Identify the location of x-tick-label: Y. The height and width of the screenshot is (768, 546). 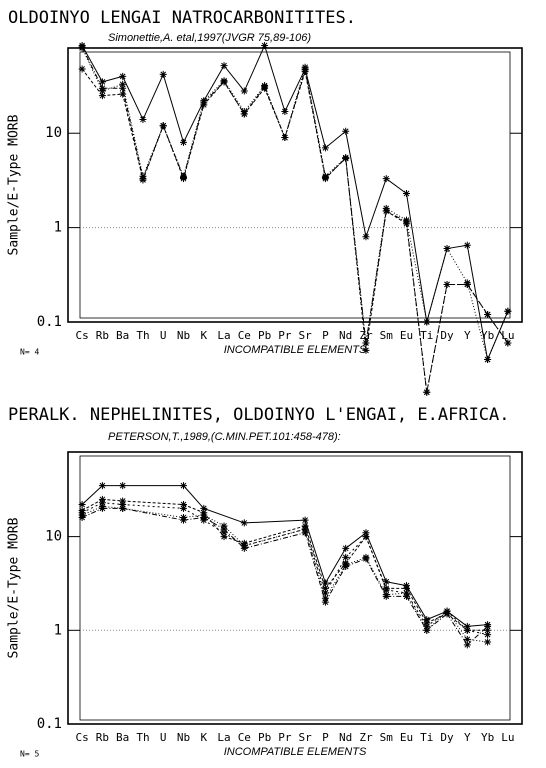
(467, 737).